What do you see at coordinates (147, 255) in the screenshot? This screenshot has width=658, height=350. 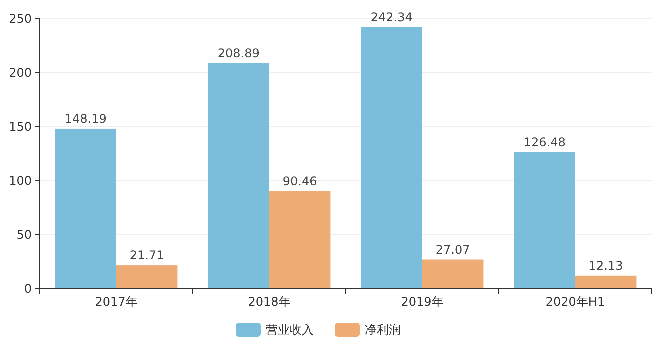 I see `data-label: 21.71` at bounding box center [147, 255].